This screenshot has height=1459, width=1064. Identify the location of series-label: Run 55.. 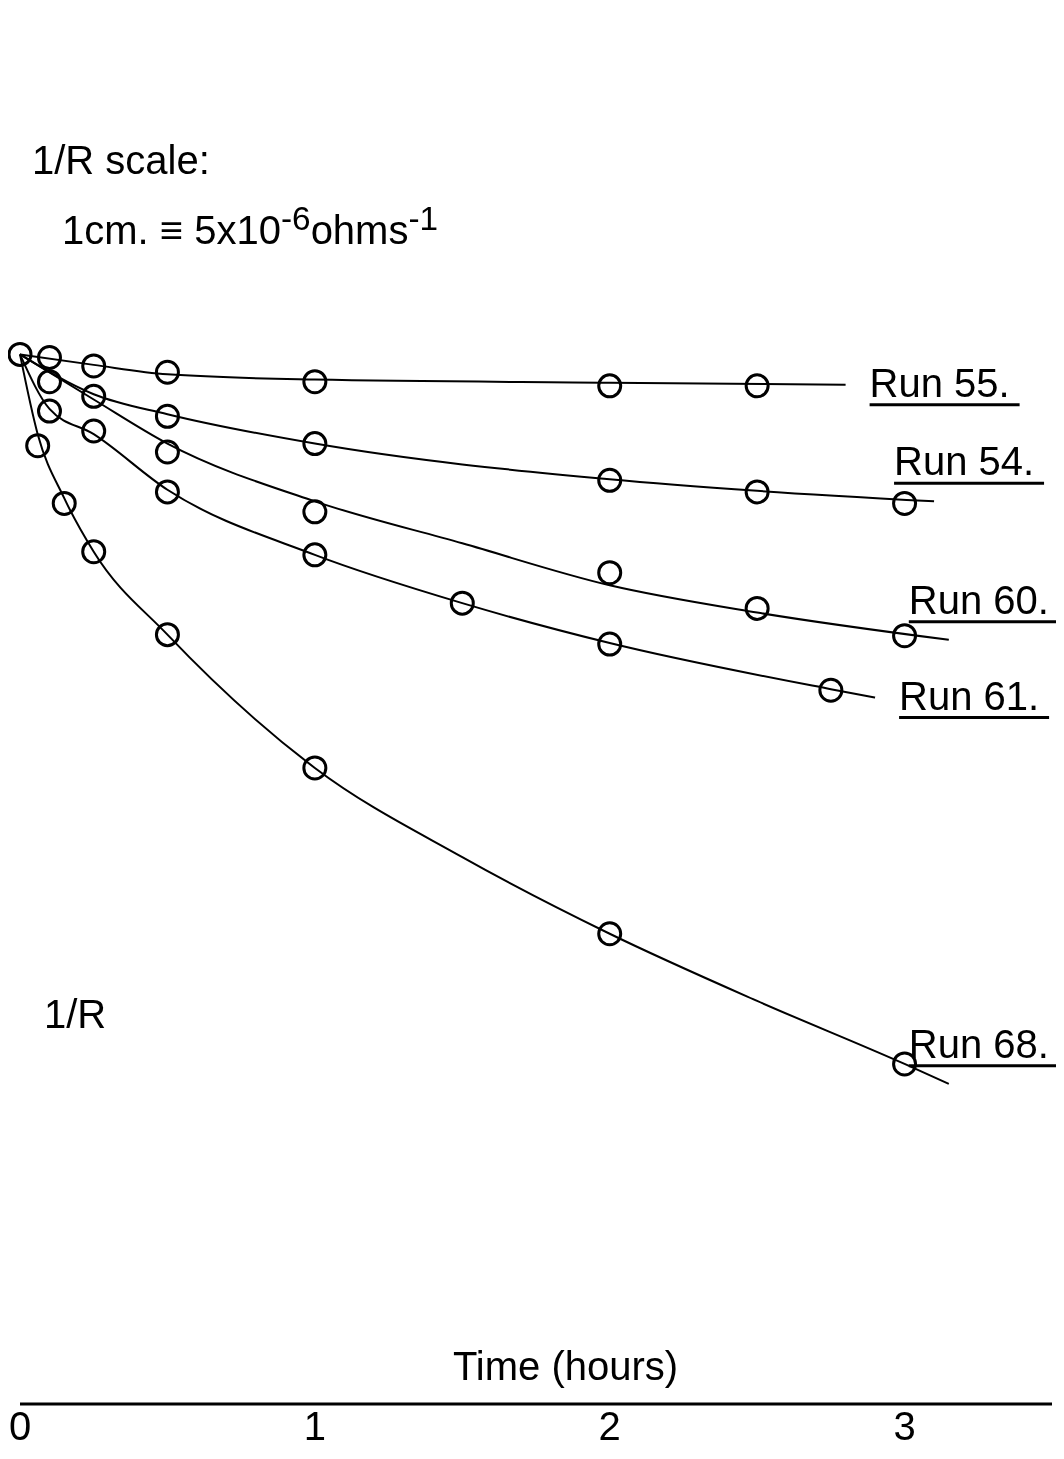
(939, 382).